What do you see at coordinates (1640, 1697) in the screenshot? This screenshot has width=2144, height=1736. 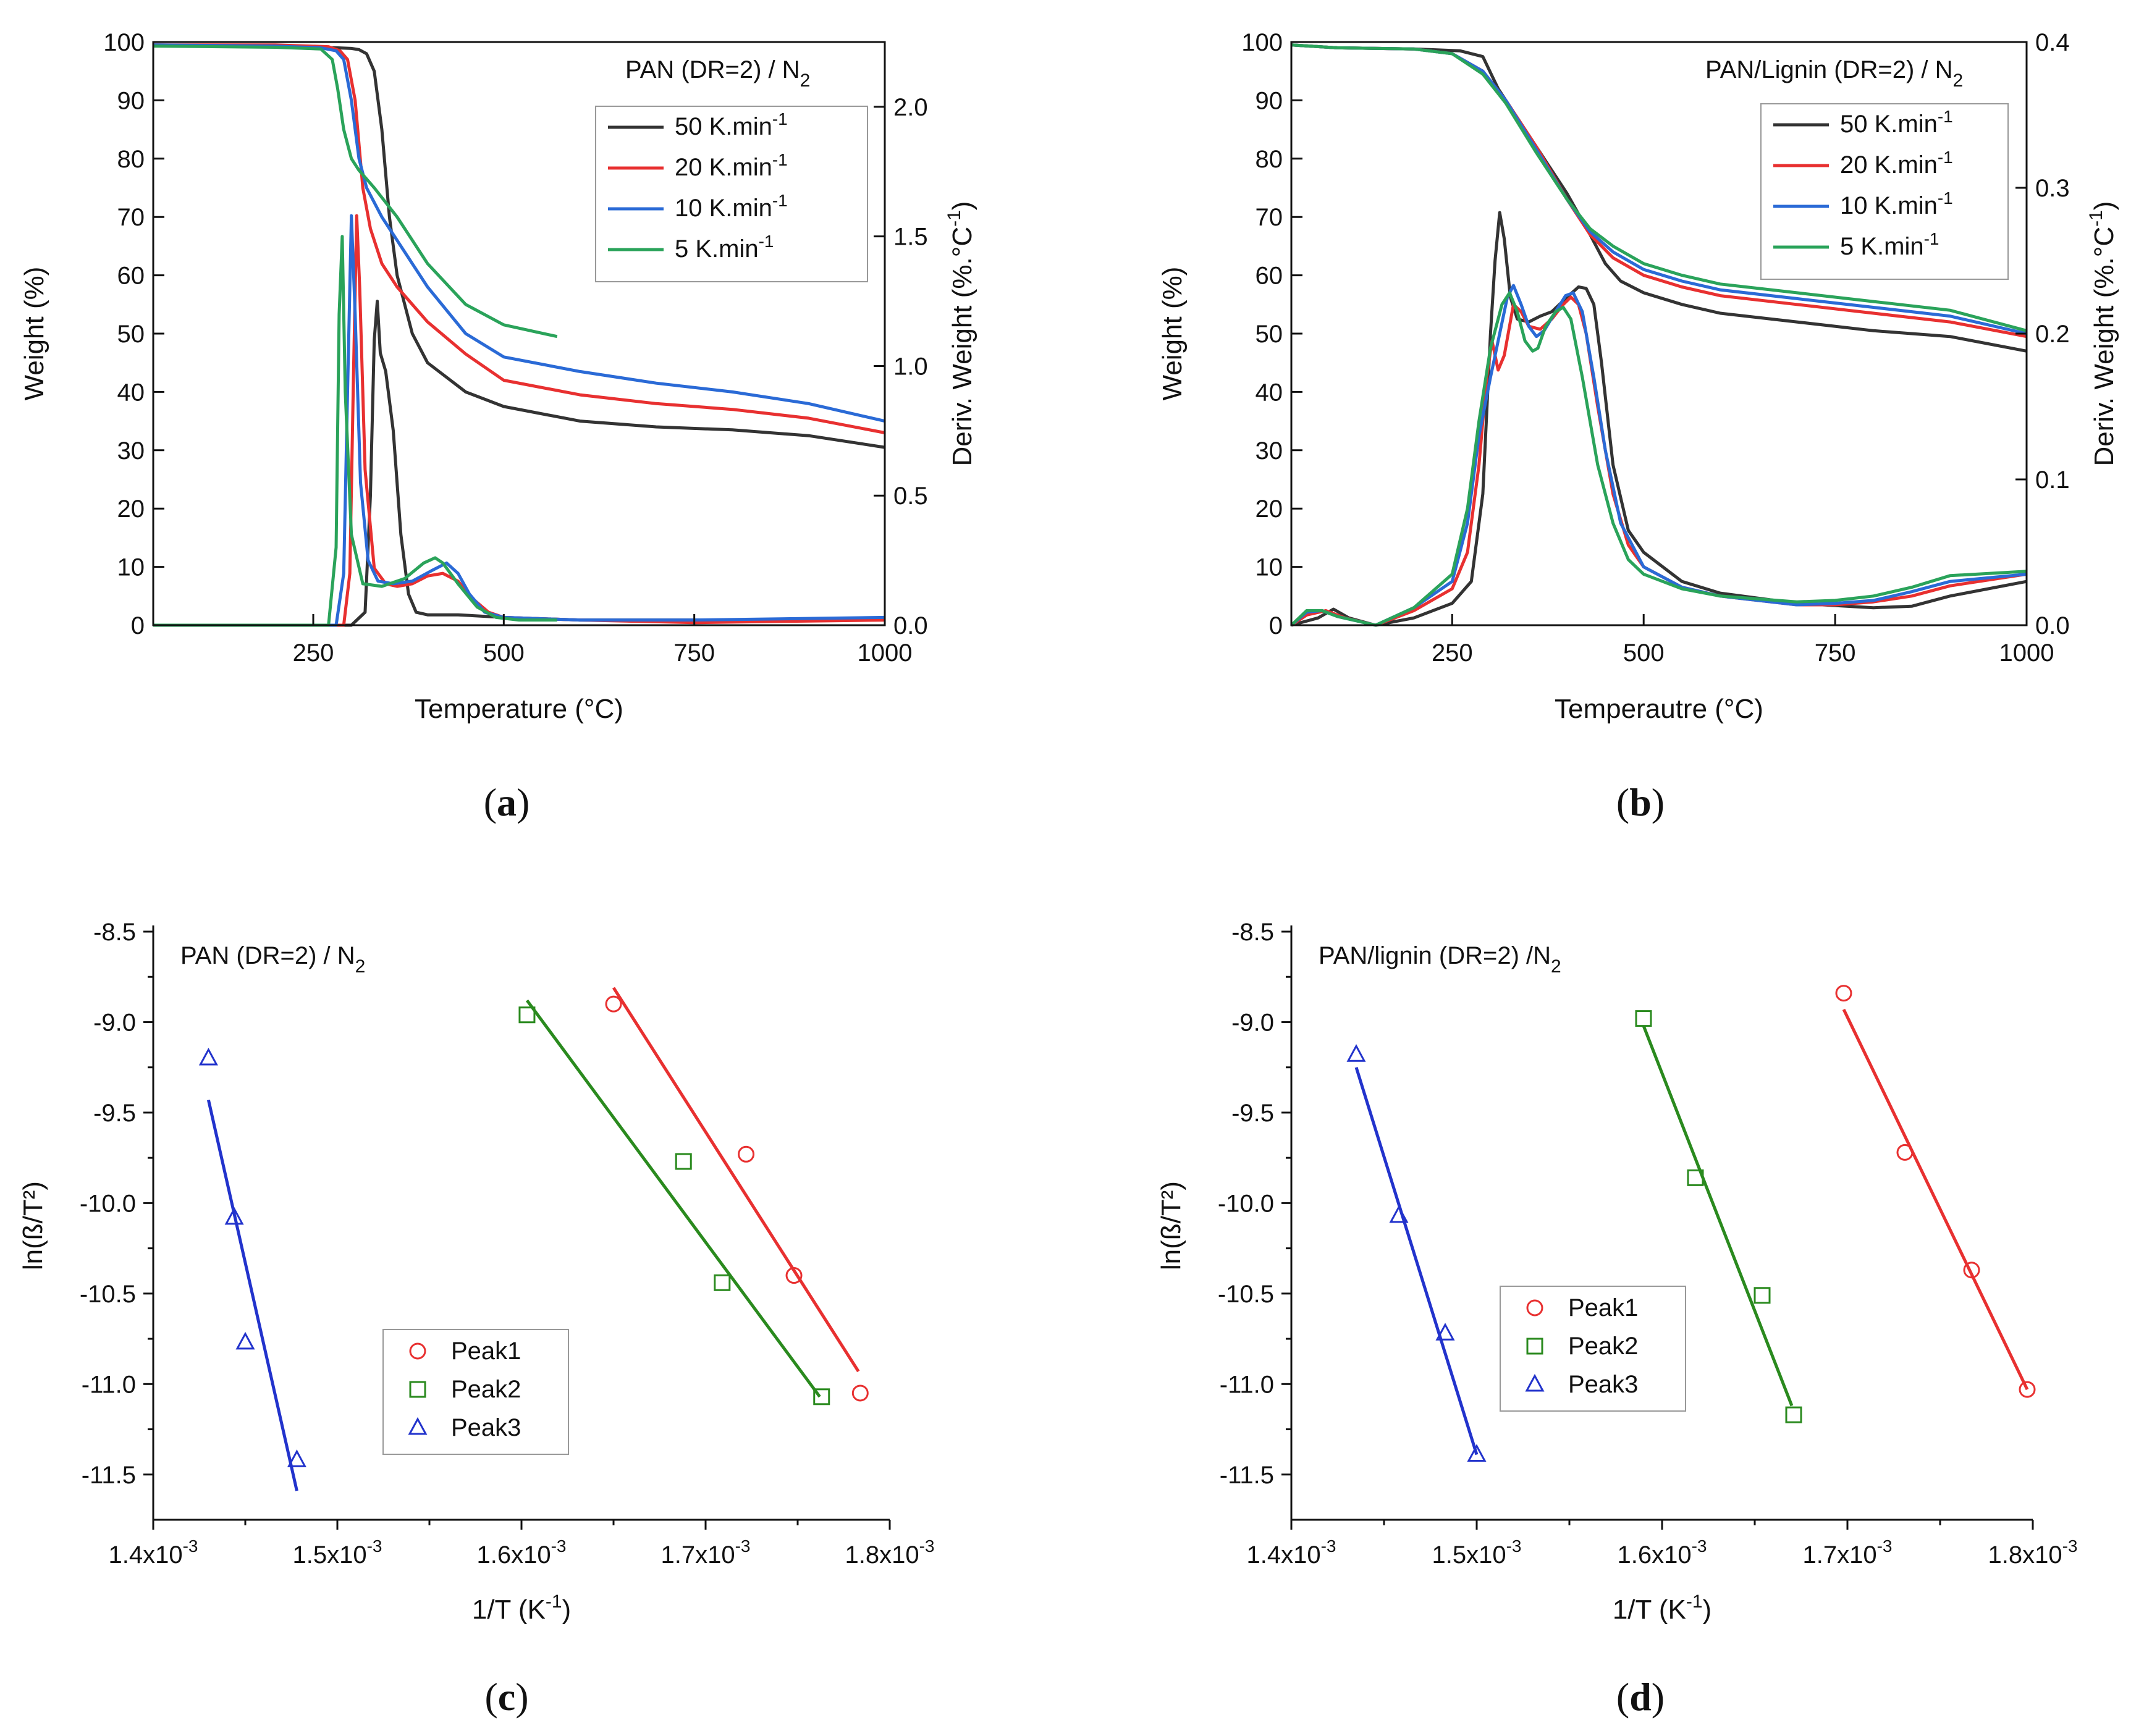 I see `panel-caption: (d)` at bounding box center [1640, 1697].